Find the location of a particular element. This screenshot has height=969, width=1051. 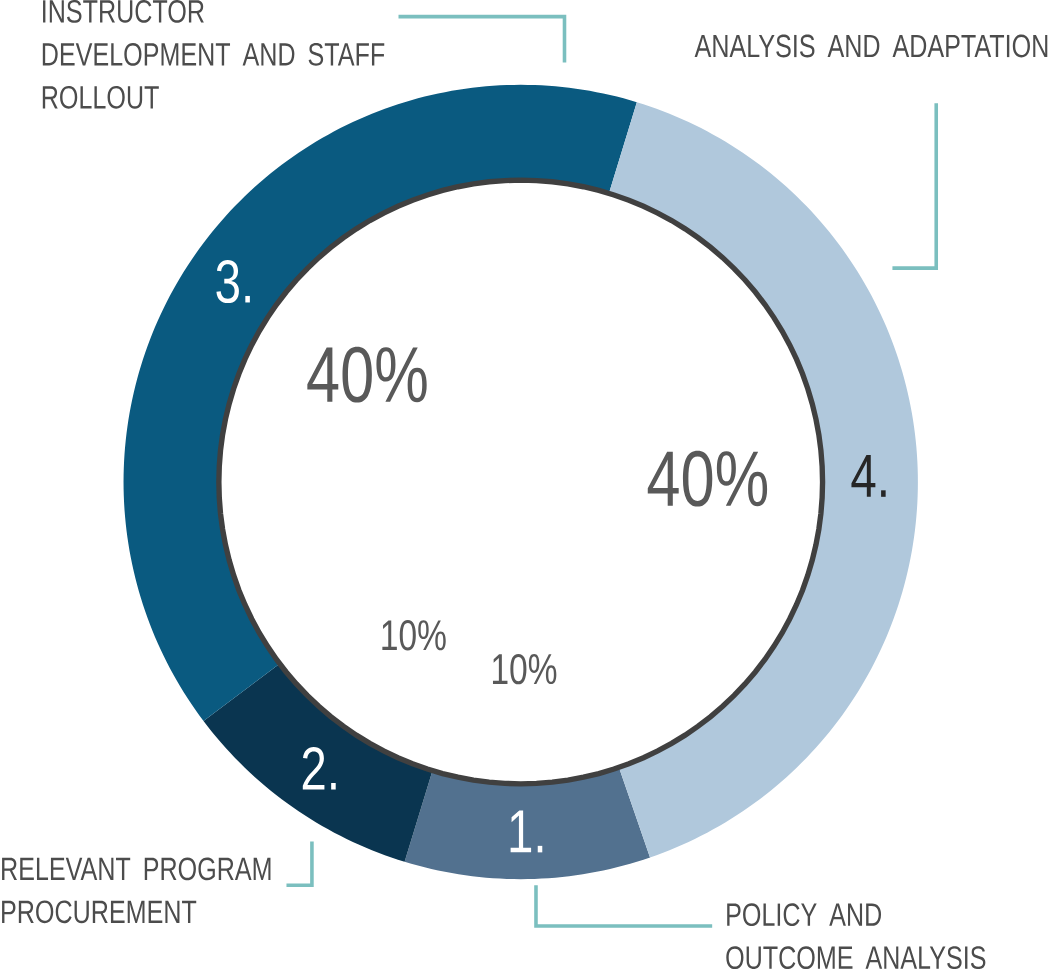

text: 4. is located at coordinates (868, 475).